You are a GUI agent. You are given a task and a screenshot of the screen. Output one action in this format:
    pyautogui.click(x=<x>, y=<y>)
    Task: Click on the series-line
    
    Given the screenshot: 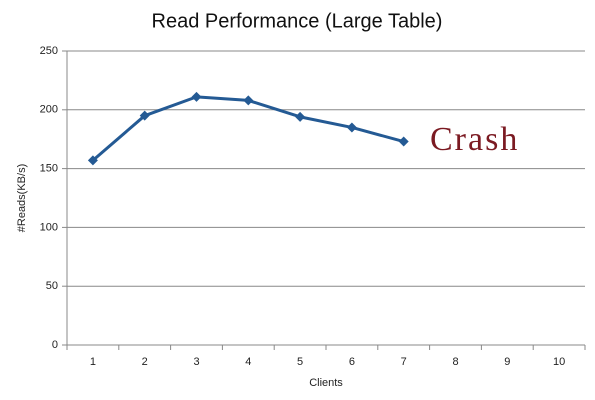 What is the action you would take?
    pyautogui.click(x=248, y=128)
    